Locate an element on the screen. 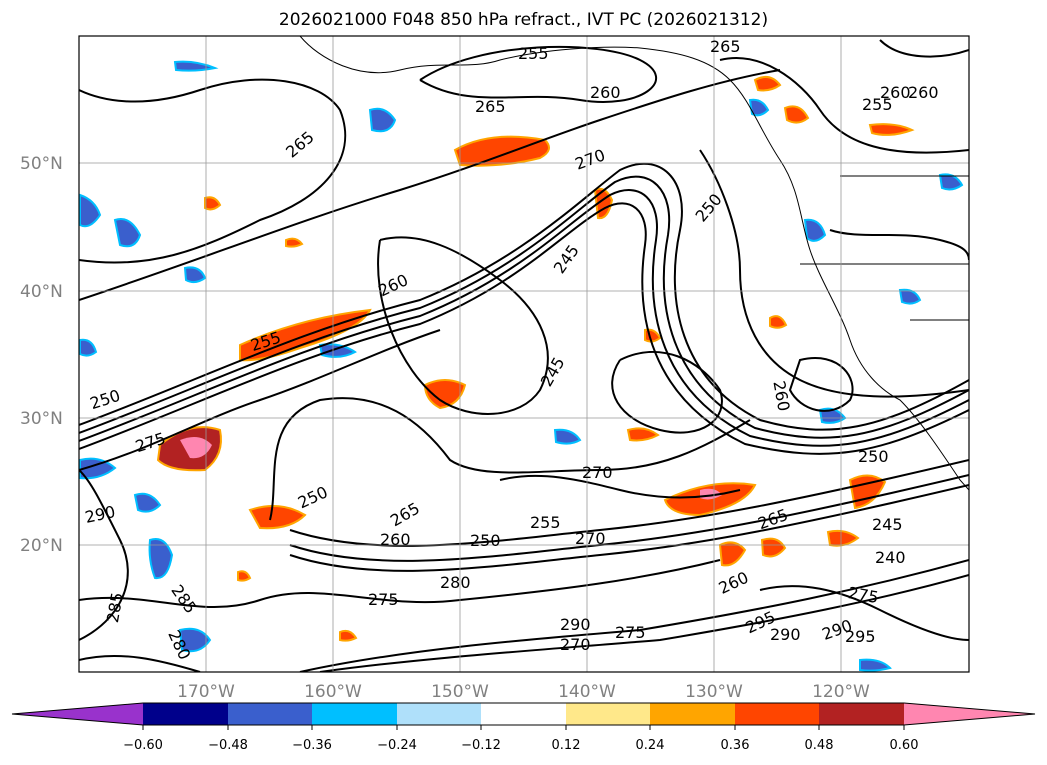  colorbar-tick-label: 0.48 is located at coordinates (819, 745).